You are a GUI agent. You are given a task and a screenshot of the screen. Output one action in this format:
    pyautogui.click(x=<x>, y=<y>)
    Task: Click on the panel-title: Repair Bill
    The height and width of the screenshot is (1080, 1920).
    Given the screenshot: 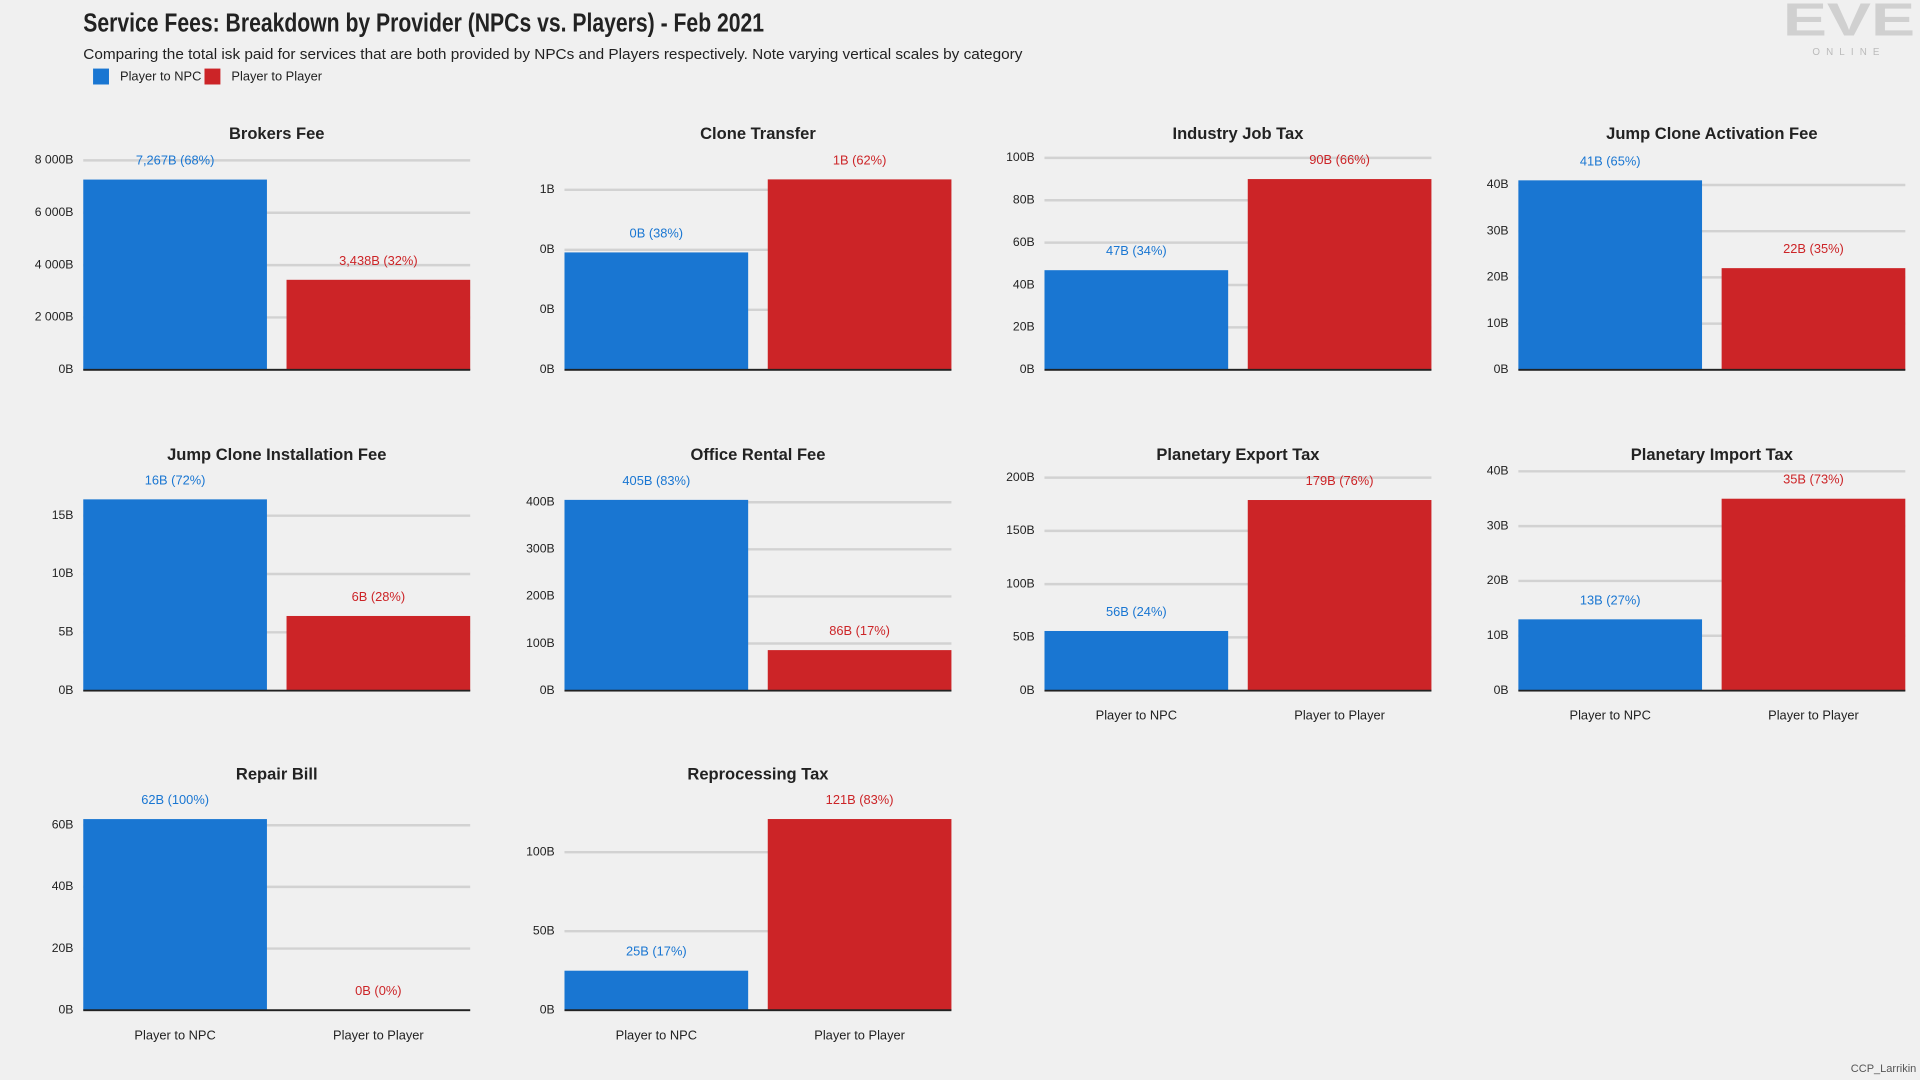 What is the action you would take?
    pyautogui.click(x=277, y=773)
    